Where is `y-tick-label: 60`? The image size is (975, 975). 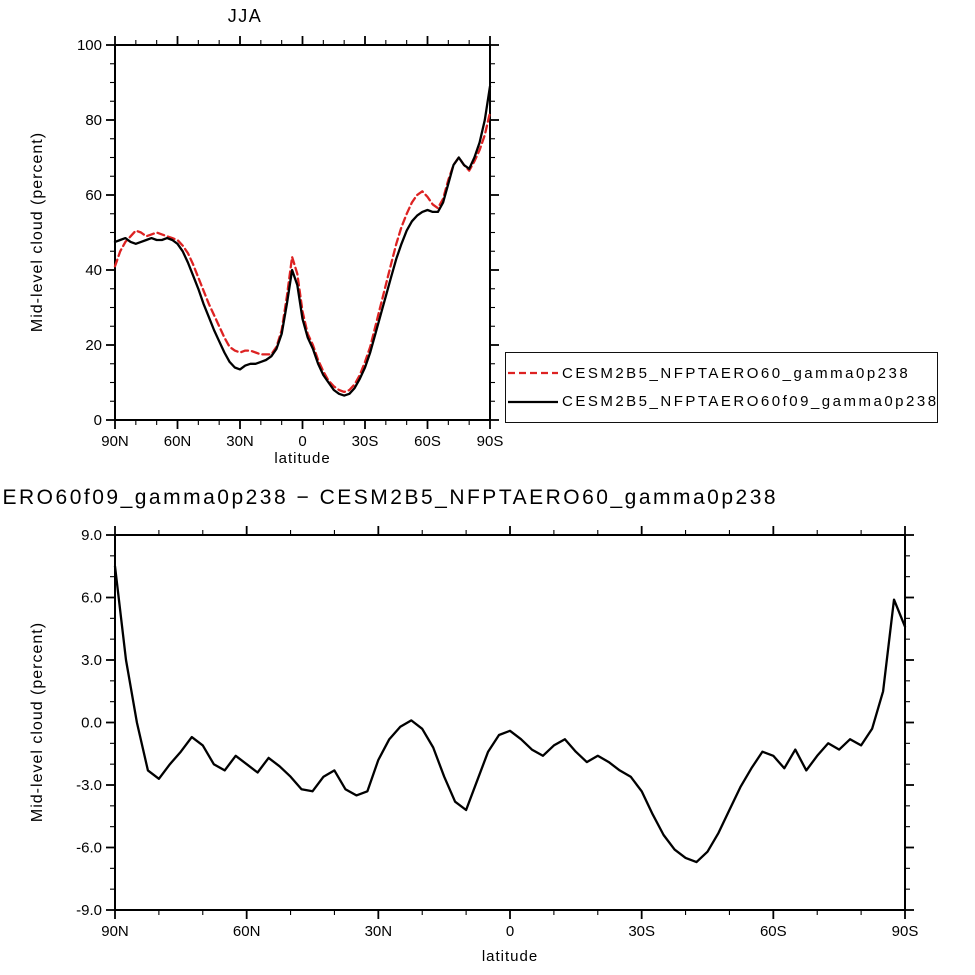
y-tick-label: 60 is located at coordinates (93, 195).